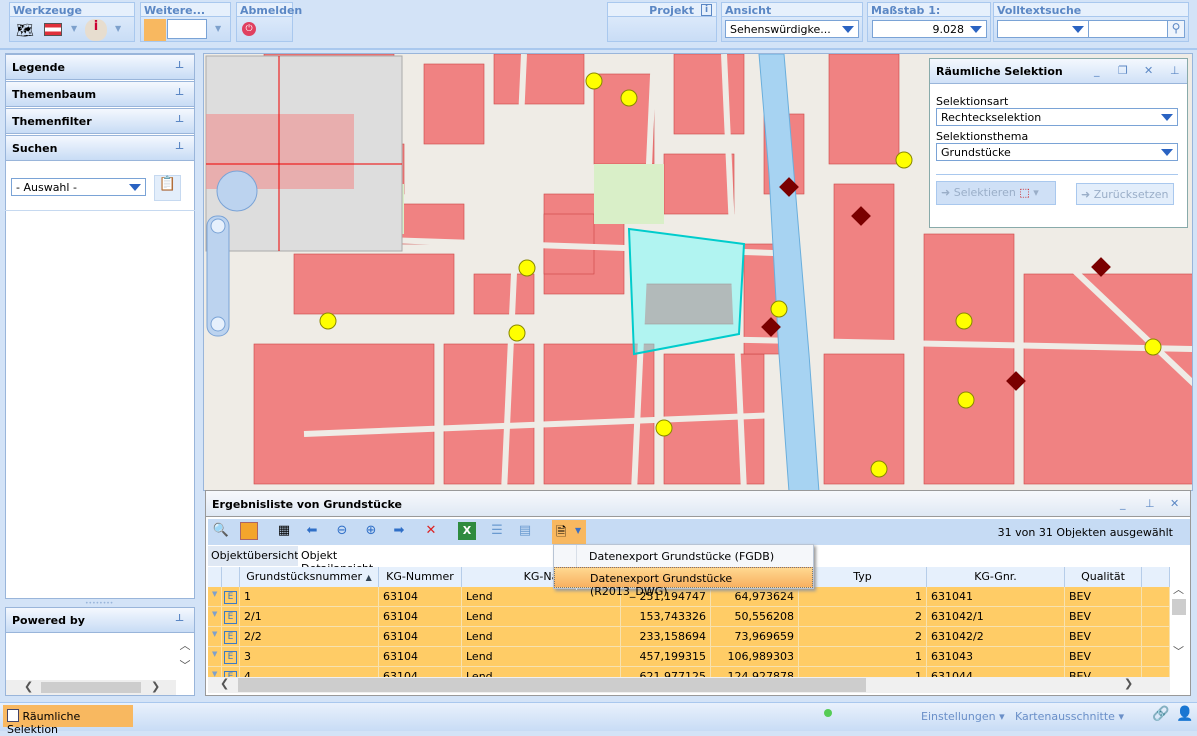 The image size is (1197, 736). What do you see at coordinates (309, 577) in the screenshot?
I see `column-header: Grundstücksnummer ▲` at bounding box center [309, 577].